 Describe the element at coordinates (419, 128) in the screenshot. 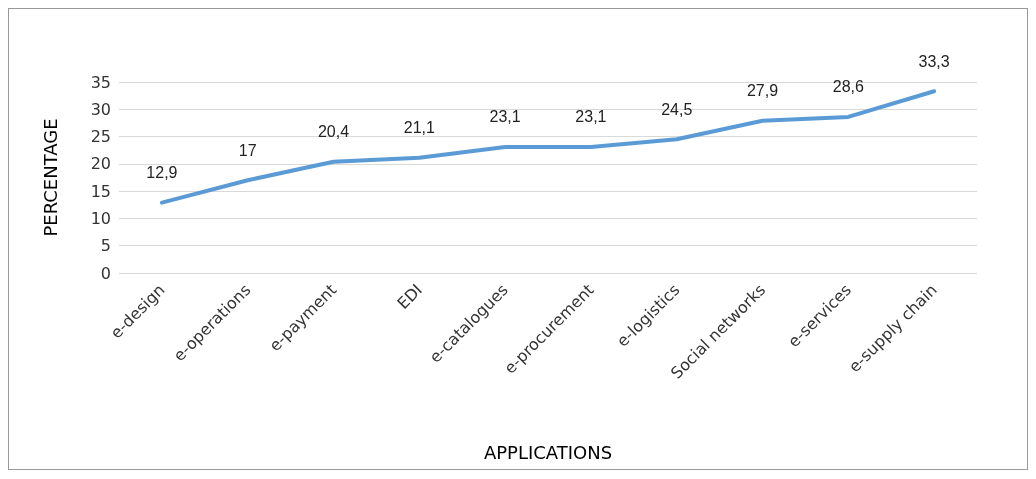

I see `data-label: 21,1` at that location.